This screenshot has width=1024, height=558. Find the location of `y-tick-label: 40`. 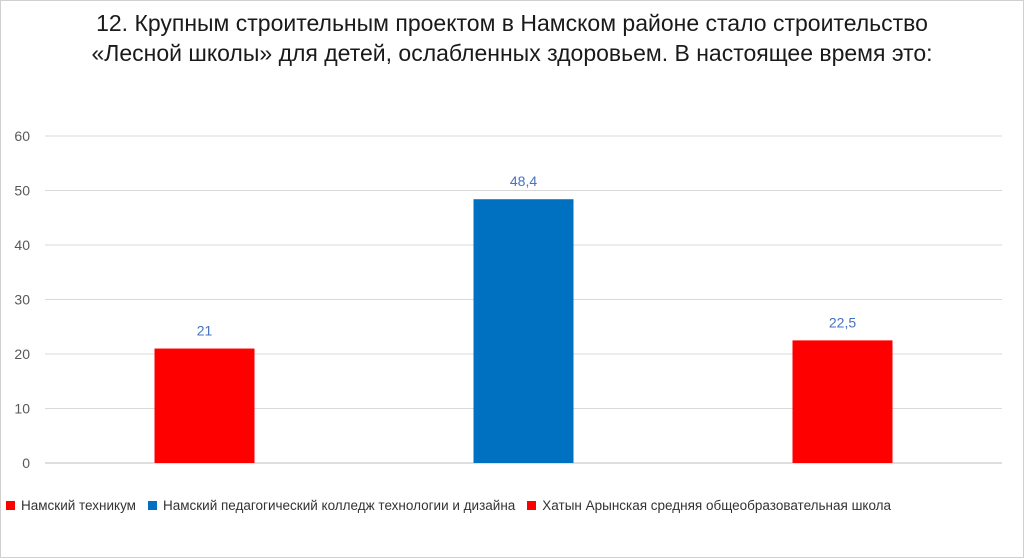

y-tick-label: 40 is located at coordinates (22, 245).